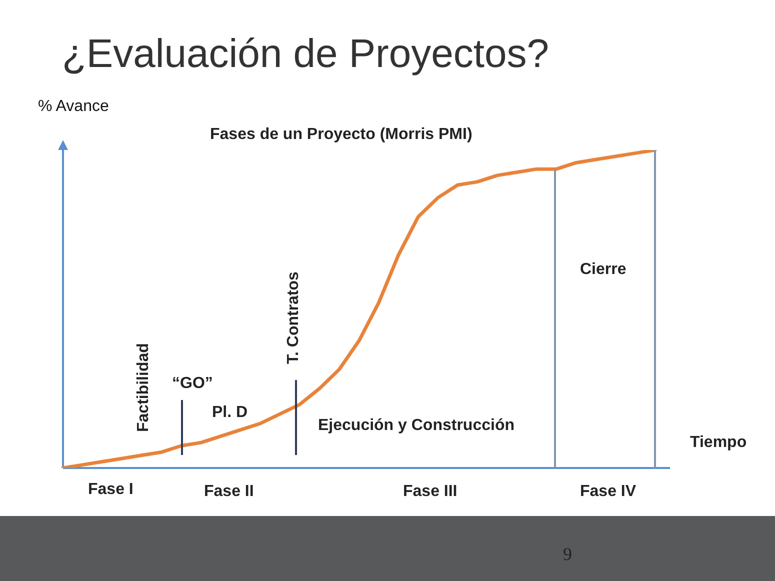 The width and height of the screenshot is (775, 581). Describe the element at coordinates (718, 443) in the screenshot. I see `x-axis-title: Tiempo` at that location.